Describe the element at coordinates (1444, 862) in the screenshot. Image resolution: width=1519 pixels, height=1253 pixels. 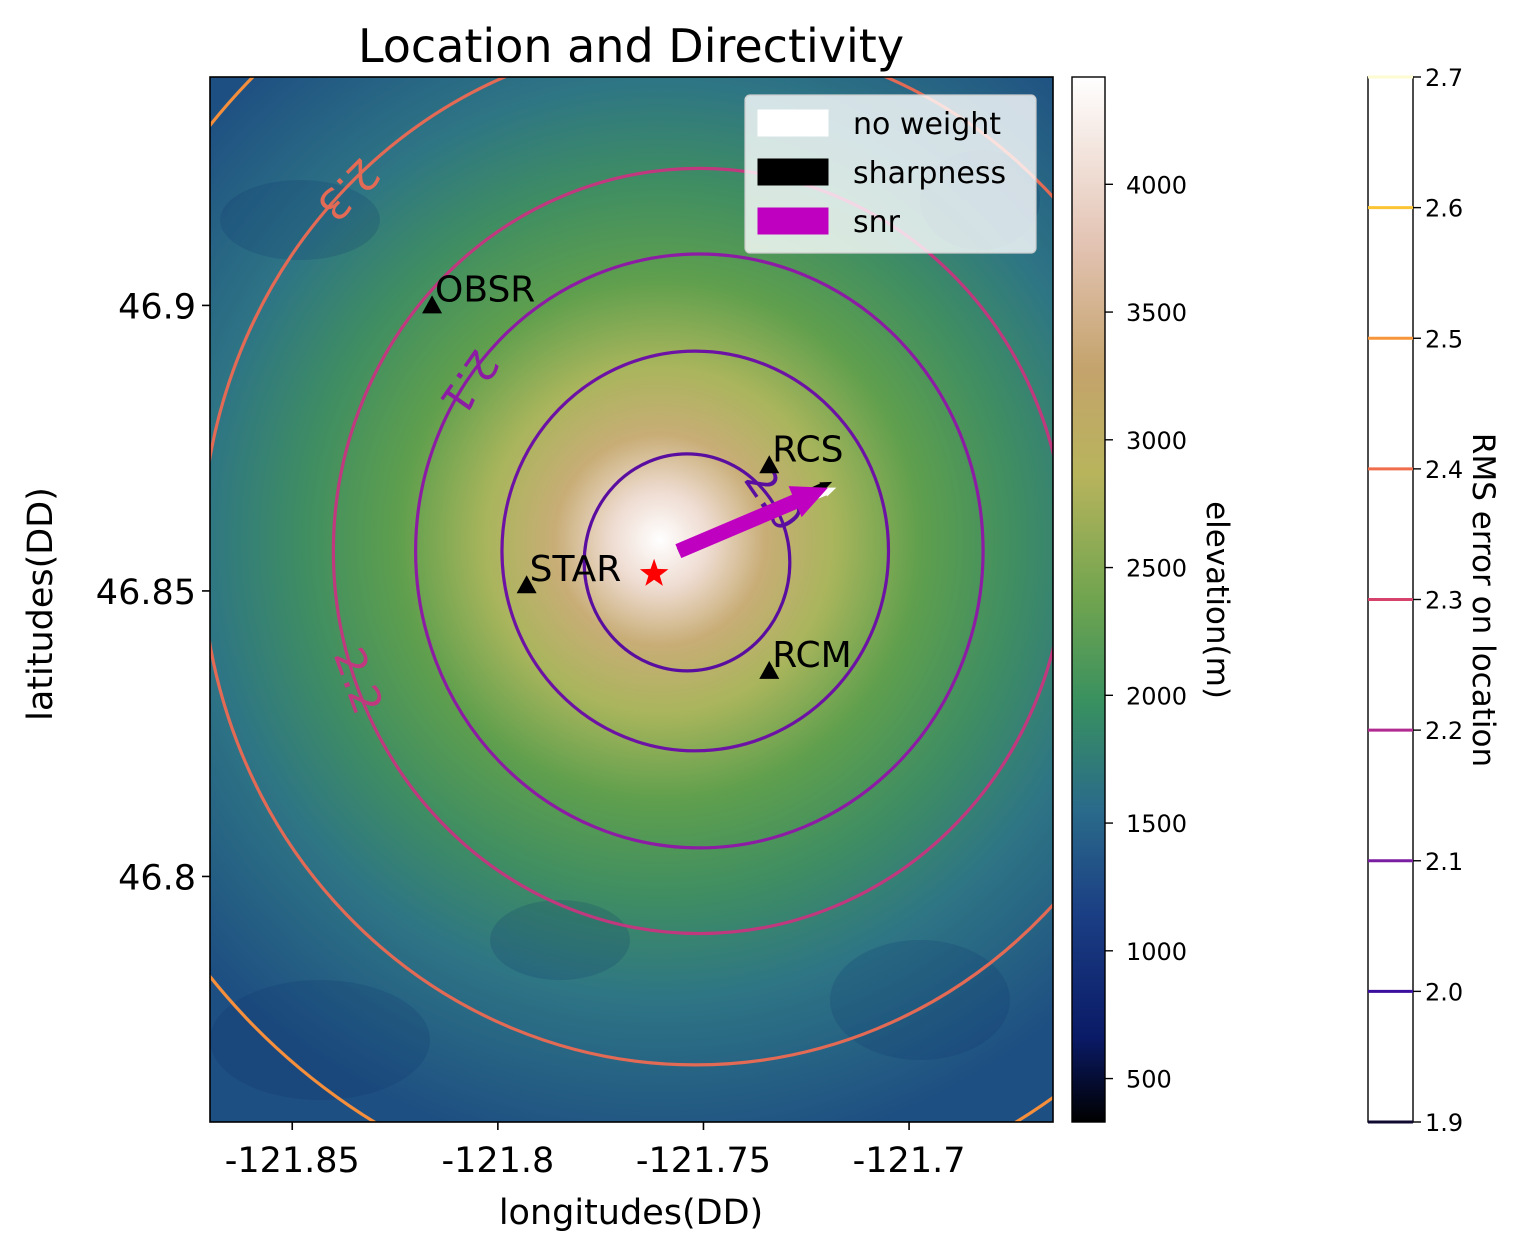
I see `rms-tick-label: 2.1` at that location.